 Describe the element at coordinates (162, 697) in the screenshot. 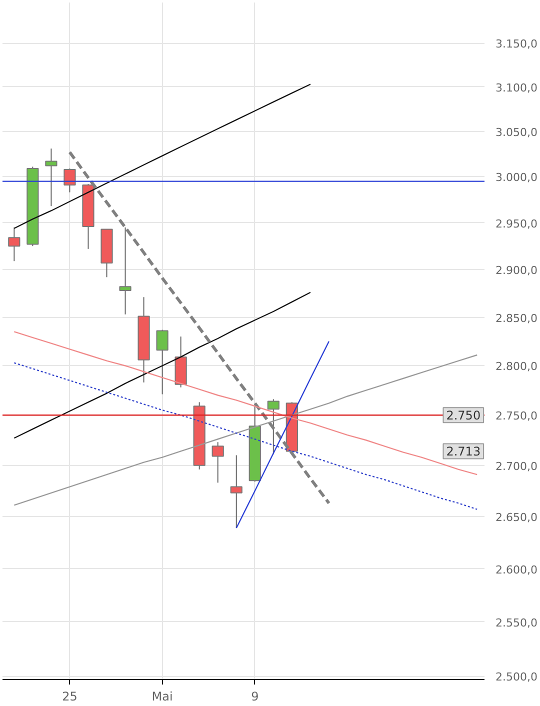

I see `x-tick-label: Mai` at that location.